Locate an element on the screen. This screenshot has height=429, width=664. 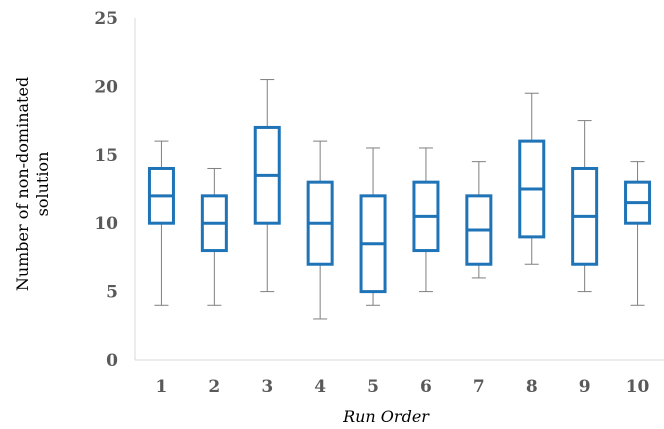
y-tick-label: 15 is located at coordinates (106, 156).